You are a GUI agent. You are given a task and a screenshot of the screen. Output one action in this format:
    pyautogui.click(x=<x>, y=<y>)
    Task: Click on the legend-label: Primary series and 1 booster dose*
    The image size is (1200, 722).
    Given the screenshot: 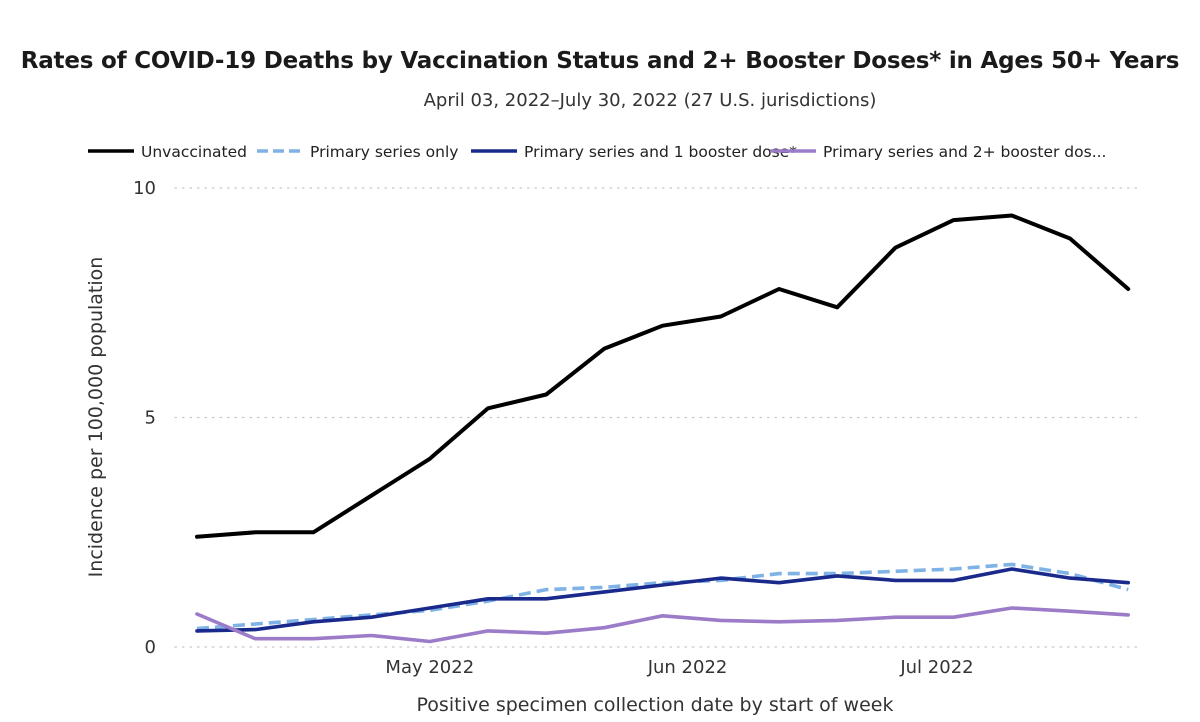 What is the action you would take?
    pyautogui.click(x=660, y=152)
    